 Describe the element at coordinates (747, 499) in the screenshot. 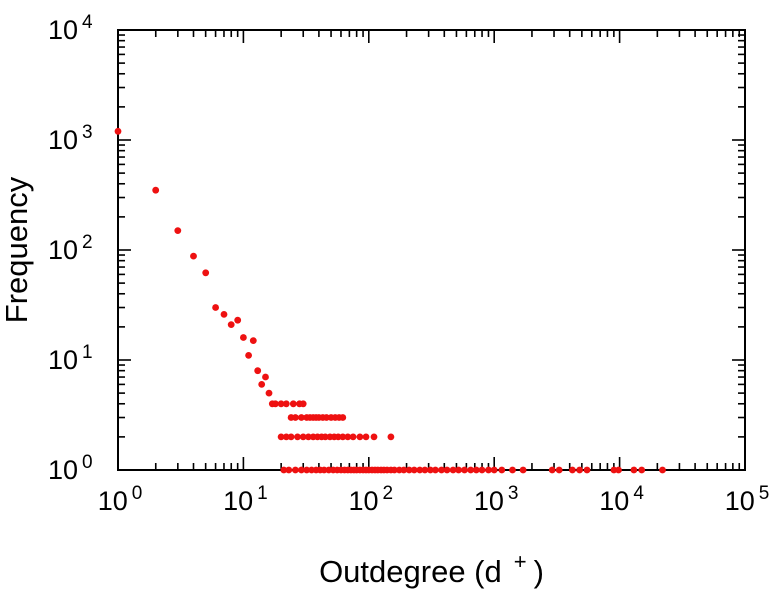

I see `x-tick-label: 10 5` at that location.